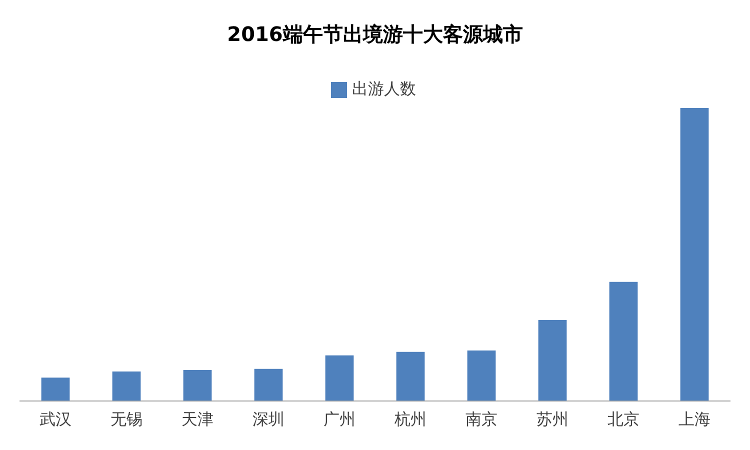 This screenshot has height=450, width=750. I want to click on x-tick-label: 南京, so click(482, 419).